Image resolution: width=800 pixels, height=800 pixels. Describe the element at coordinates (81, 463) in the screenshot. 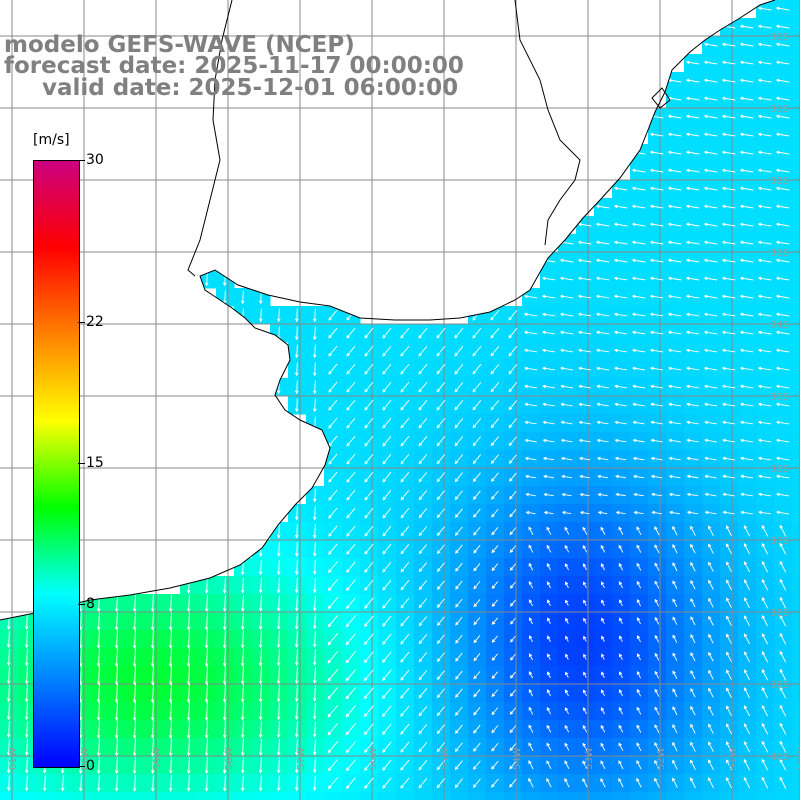

I see `colorbar-tick-mark` at that location.